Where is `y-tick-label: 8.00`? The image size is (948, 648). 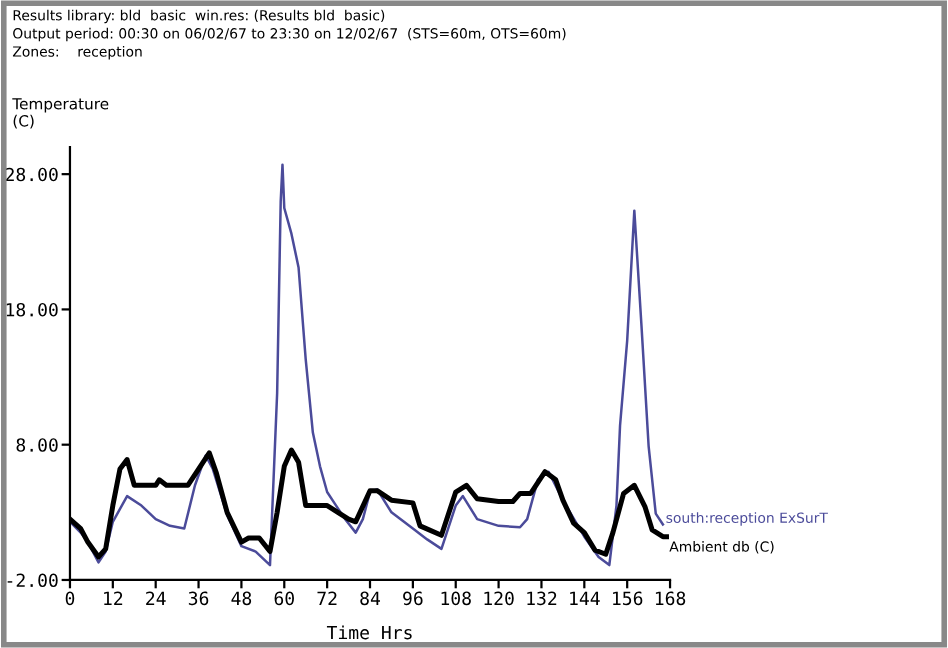
y-tick-label: 8.00 is located at coordinates (37, 445).